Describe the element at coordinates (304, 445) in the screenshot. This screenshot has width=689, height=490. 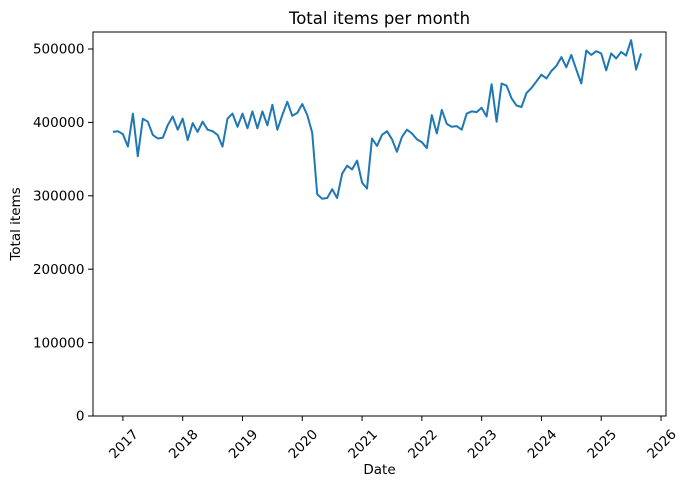
I see `x-tick-label: 2020` at that location.